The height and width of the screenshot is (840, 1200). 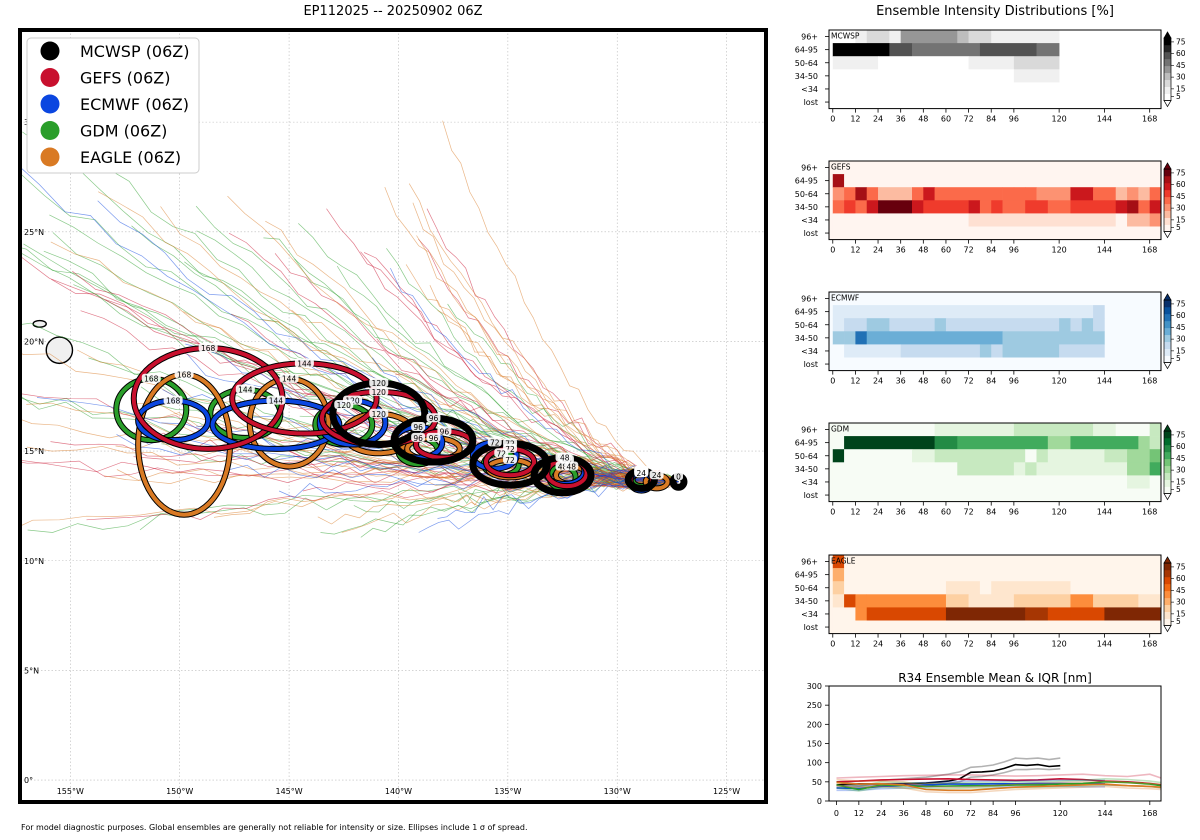 What do you see at coordinates (393, 11) in the screenshot?
I see `map-title: EP112025 -- 20250902 06Z` at bounding box center [393, 11].